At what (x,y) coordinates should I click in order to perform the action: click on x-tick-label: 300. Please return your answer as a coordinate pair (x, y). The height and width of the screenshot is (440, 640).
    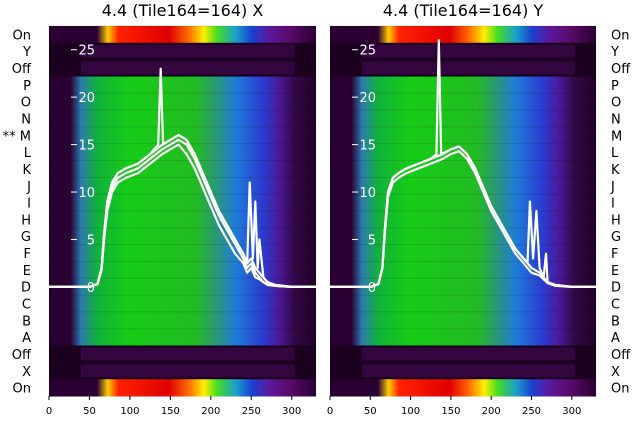
    Looking at the image, I should click on (571, 411).